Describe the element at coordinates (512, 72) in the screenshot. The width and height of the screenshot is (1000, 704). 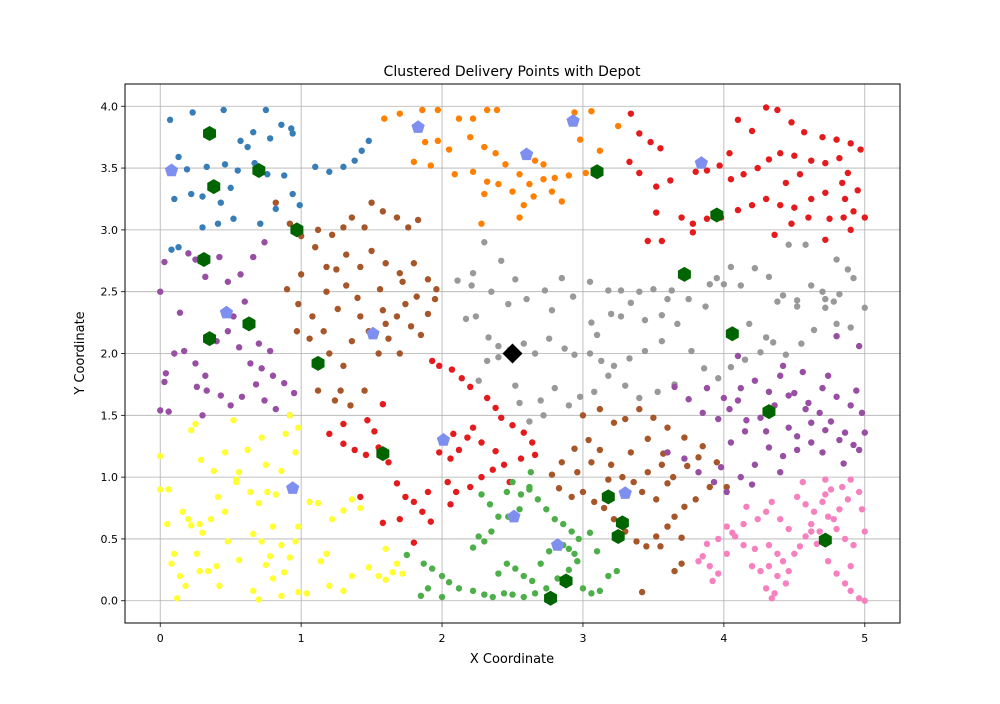
I see `chart-title: Clustered Delivery Points with Depot` at that location.